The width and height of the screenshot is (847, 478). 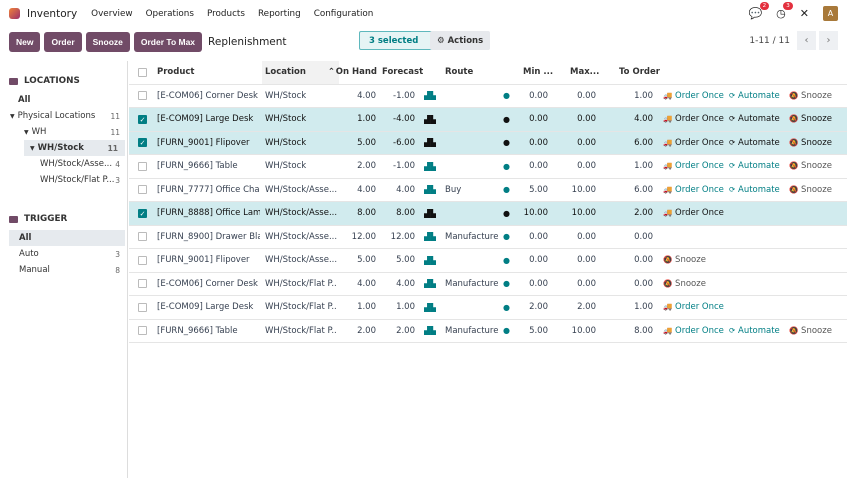 I want to click on to-order: 8.00, so click(x=643, y=330).